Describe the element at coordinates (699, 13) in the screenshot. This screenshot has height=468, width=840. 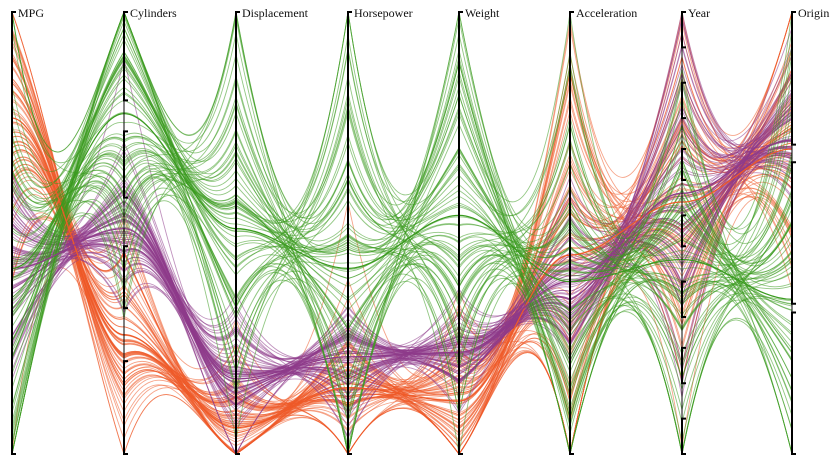
I see `axis-label: Year` at that location.